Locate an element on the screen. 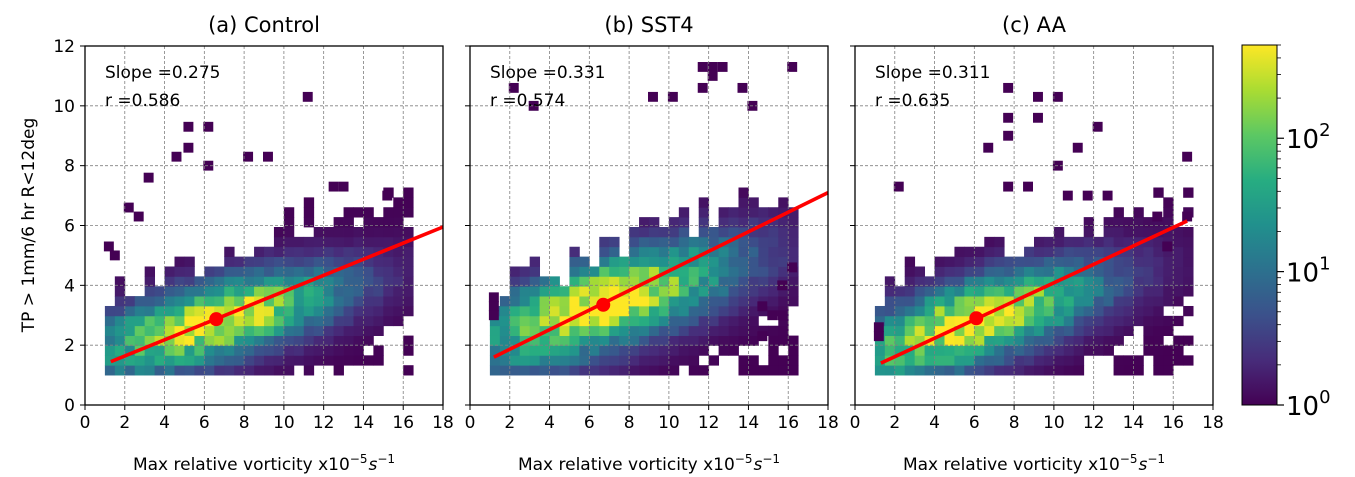 This screenshot has width=1355, height=477. x-tick-label: 10 is located at coordinates (284, 423).